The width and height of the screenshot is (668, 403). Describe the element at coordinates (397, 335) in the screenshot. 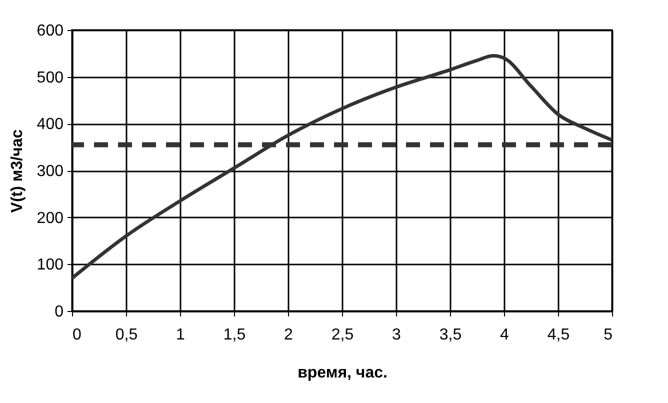

I see `x-tick-label: 3` at that location.